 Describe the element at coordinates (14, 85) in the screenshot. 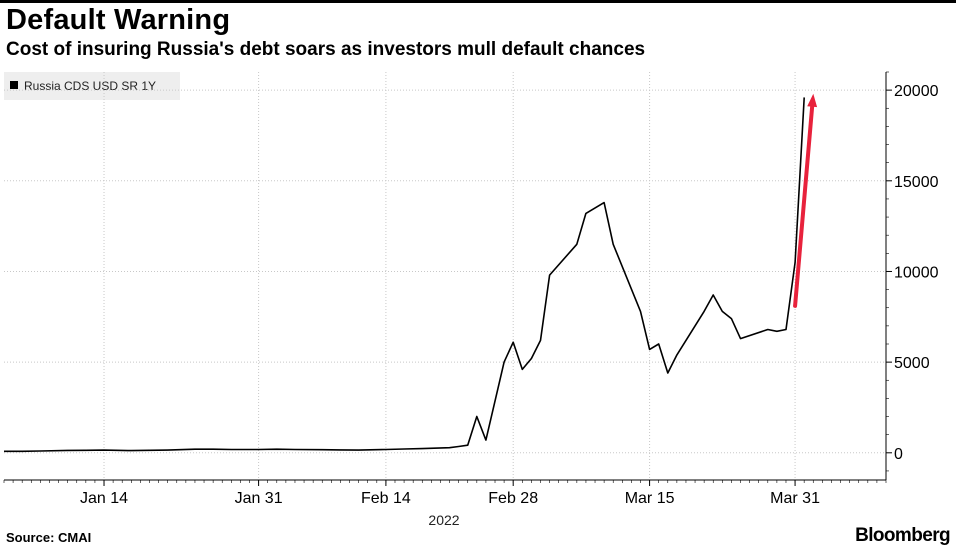

I see `legend-swatch` at that location.